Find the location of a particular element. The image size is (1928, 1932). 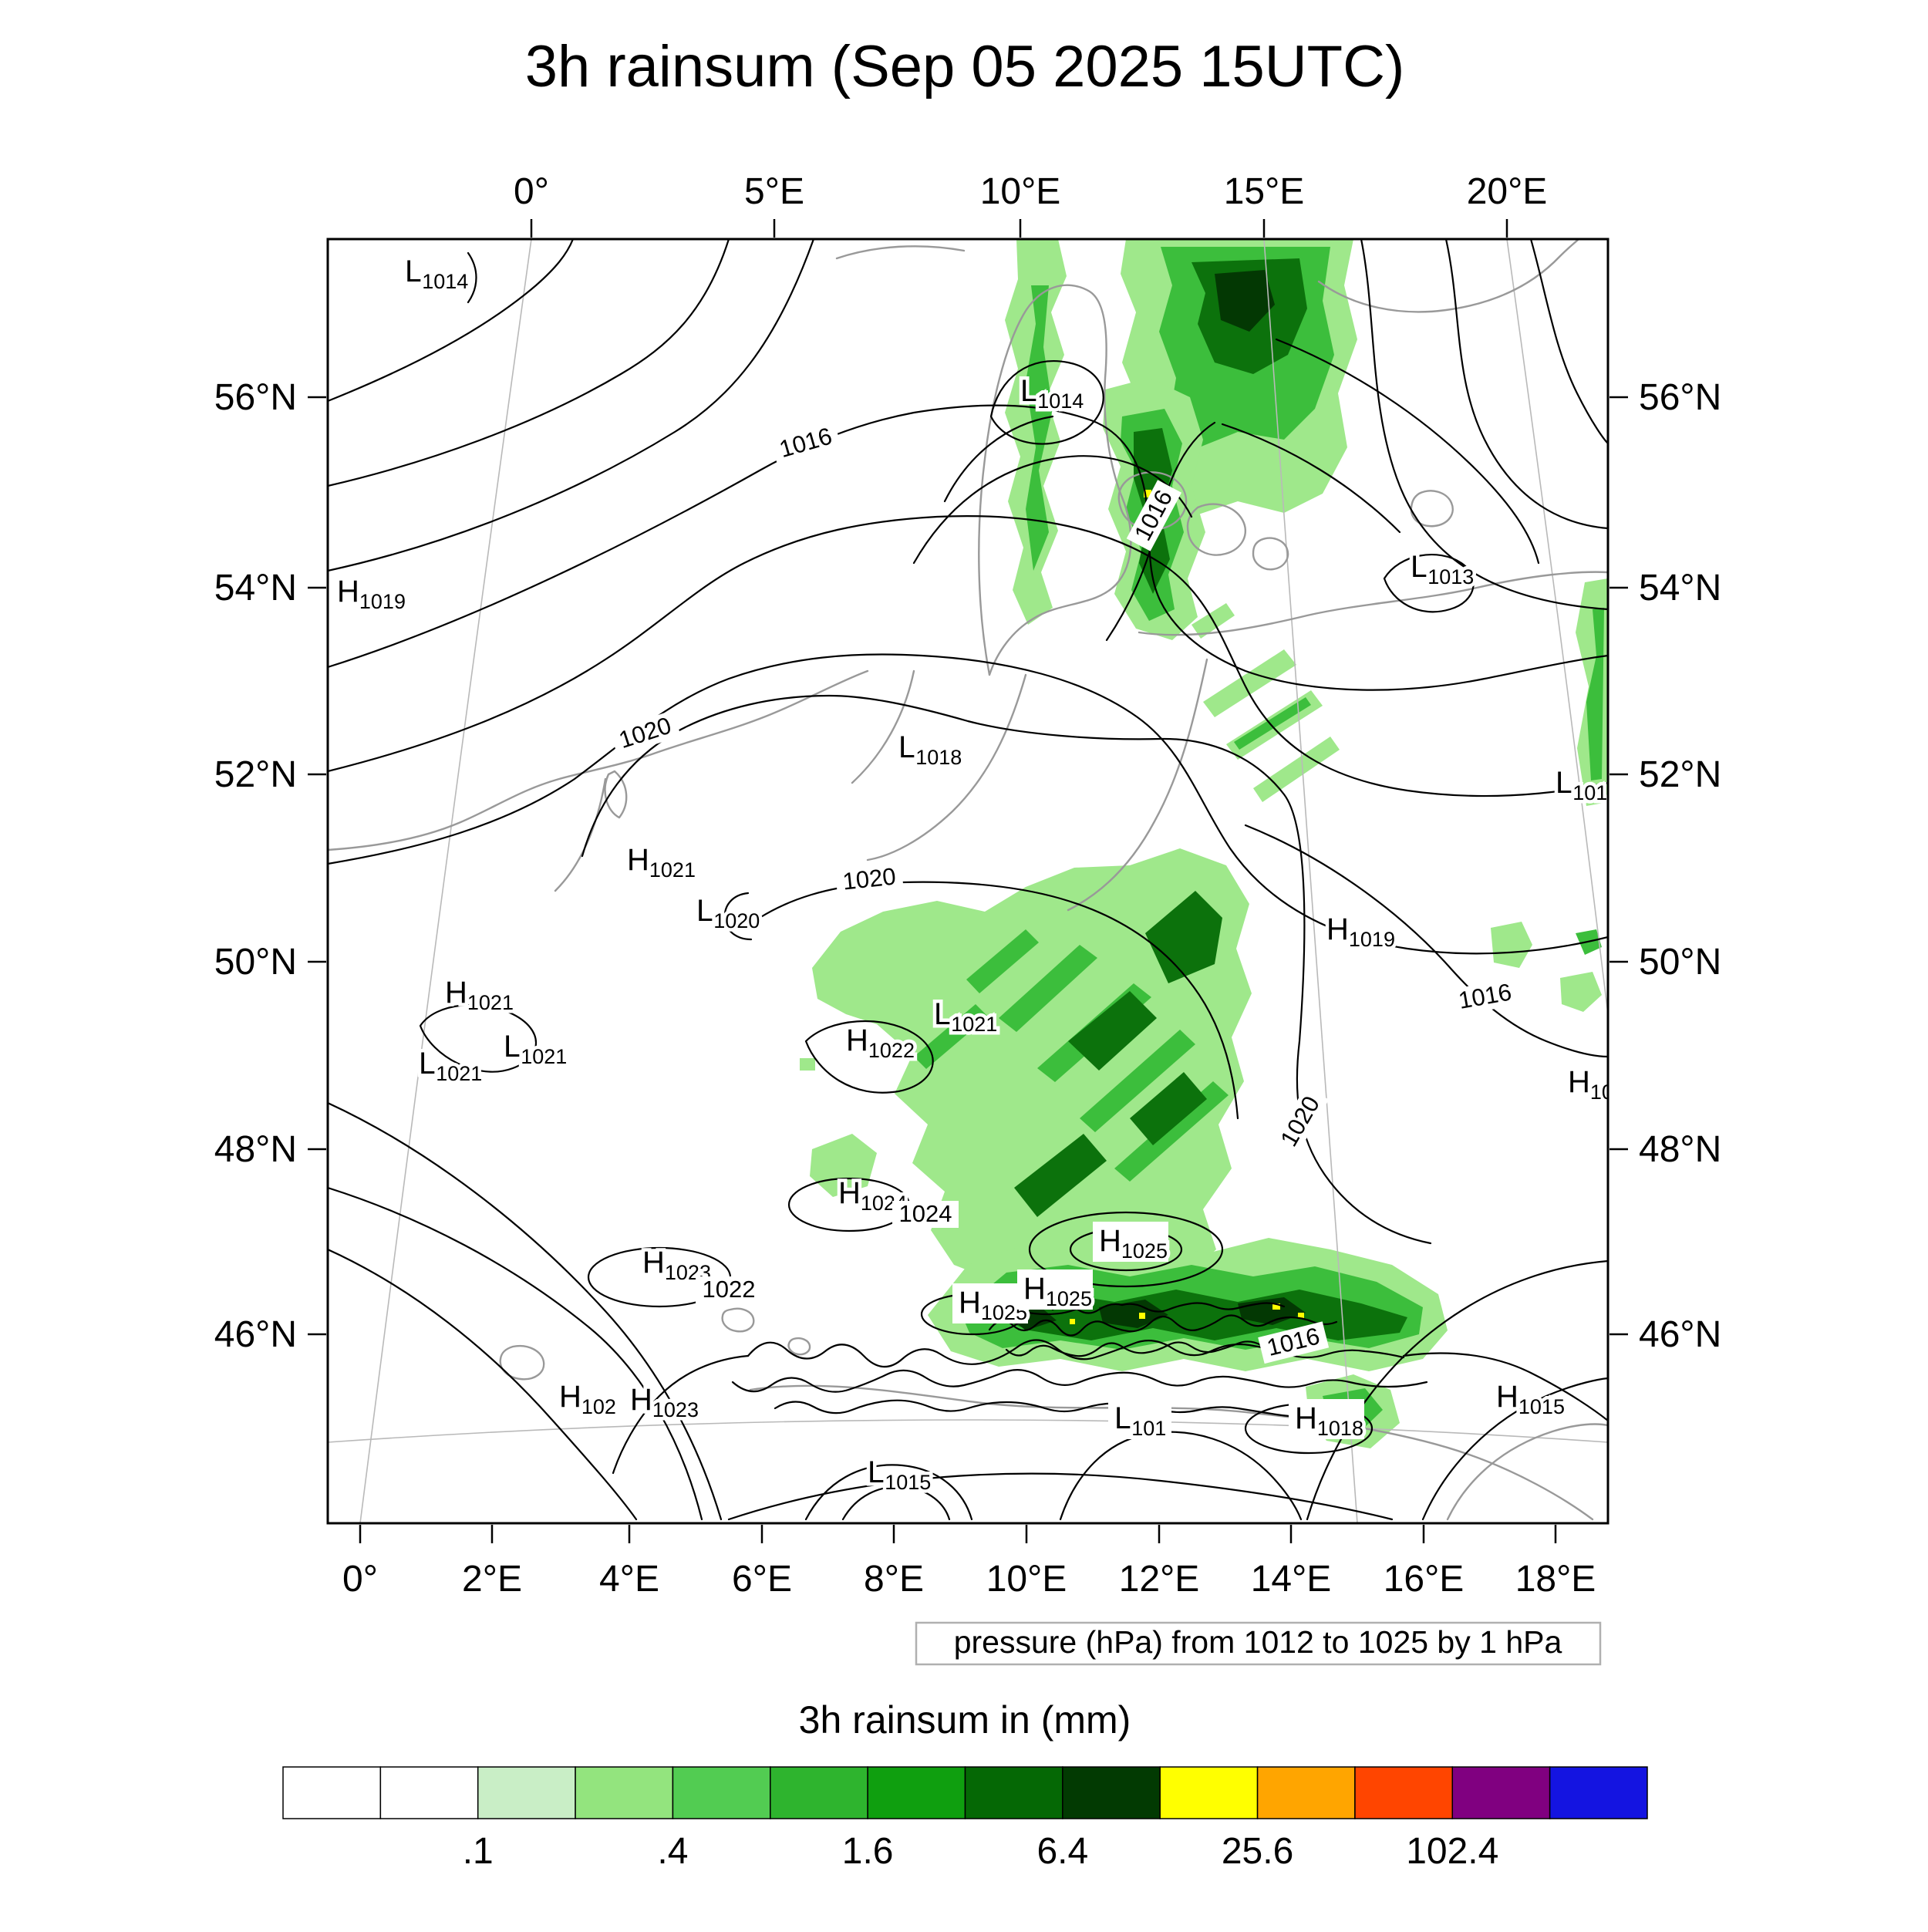

svg-text: H1023 is located at coordinates (664, 1402).